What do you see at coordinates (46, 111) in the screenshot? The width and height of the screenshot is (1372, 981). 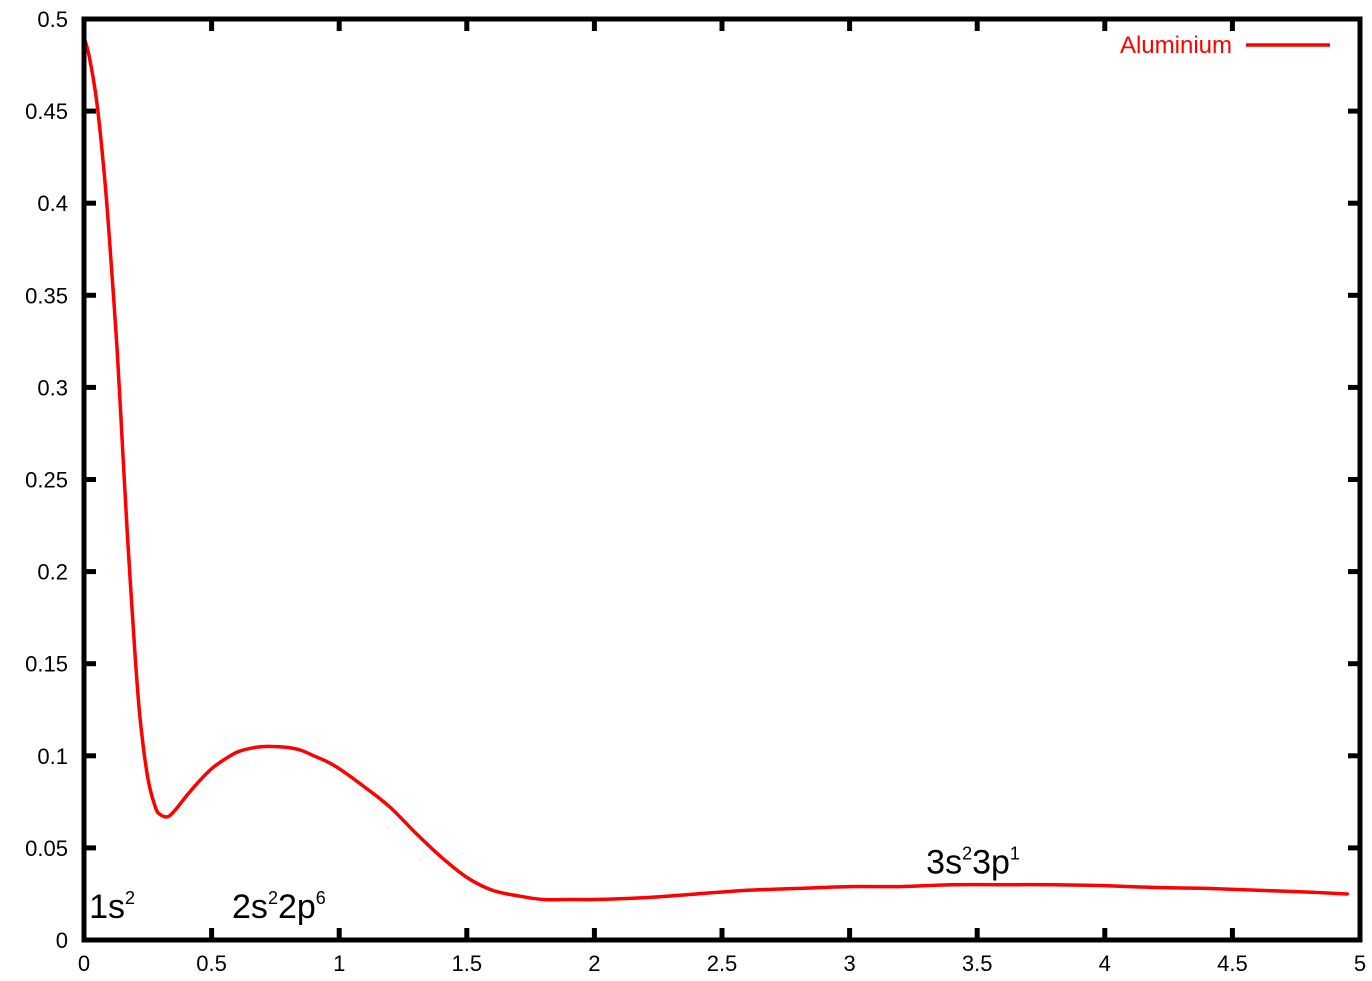 I see `y-tick-label: 0.45` at bounding box center [46, 111].